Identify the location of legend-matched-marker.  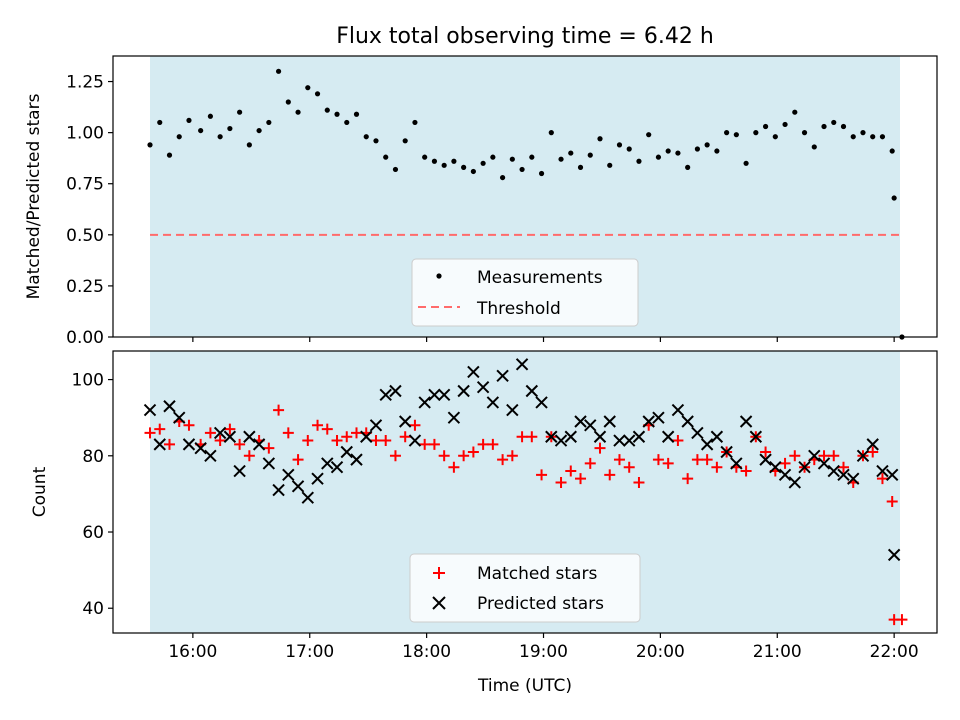
(439, 573).